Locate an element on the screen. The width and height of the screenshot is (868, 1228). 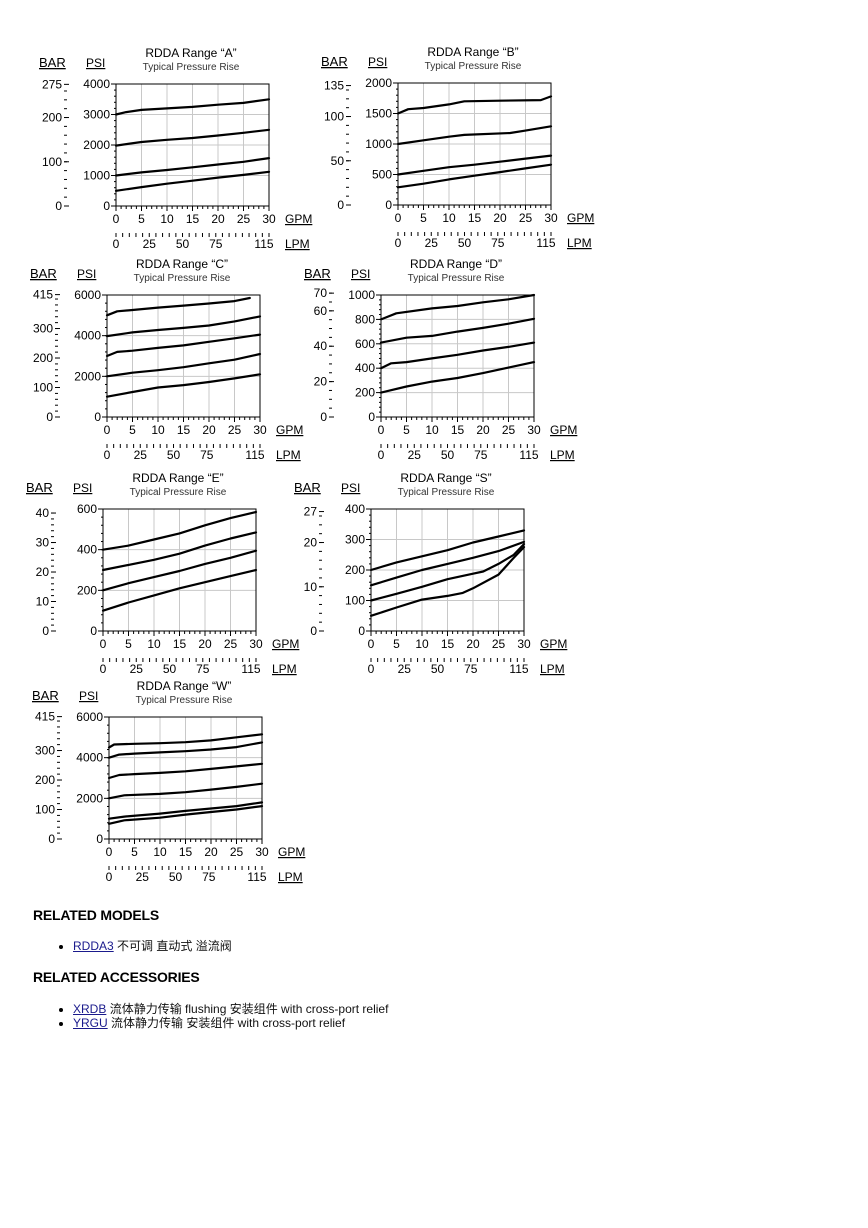
chart-title: RDDA Range “W” is located at coordinates (184, 686).